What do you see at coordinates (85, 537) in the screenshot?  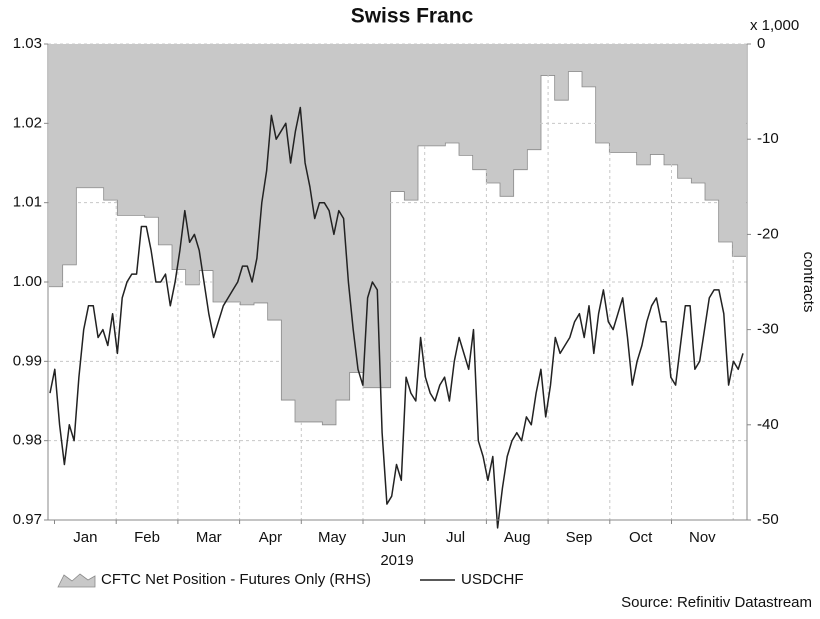 I see `x-tick-label: Jan` at bounding box center [85, 537].